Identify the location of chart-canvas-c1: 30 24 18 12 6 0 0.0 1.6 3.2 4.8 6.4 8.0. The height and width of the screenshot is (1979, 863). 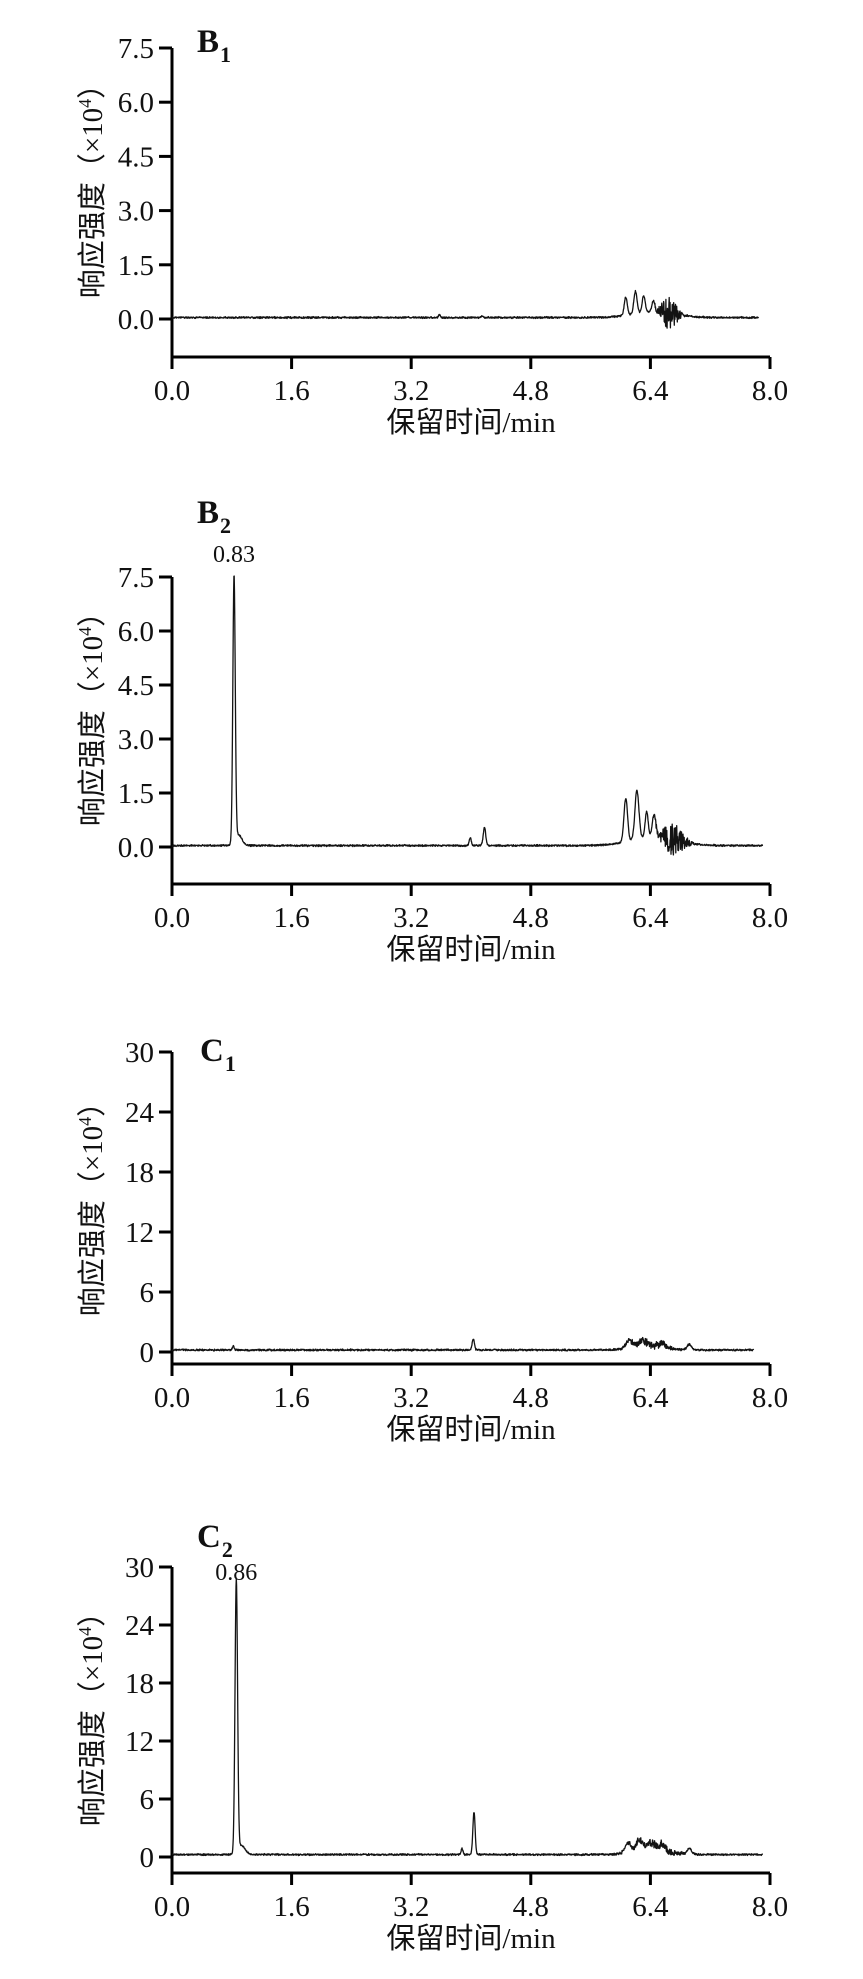
(456, 1225).